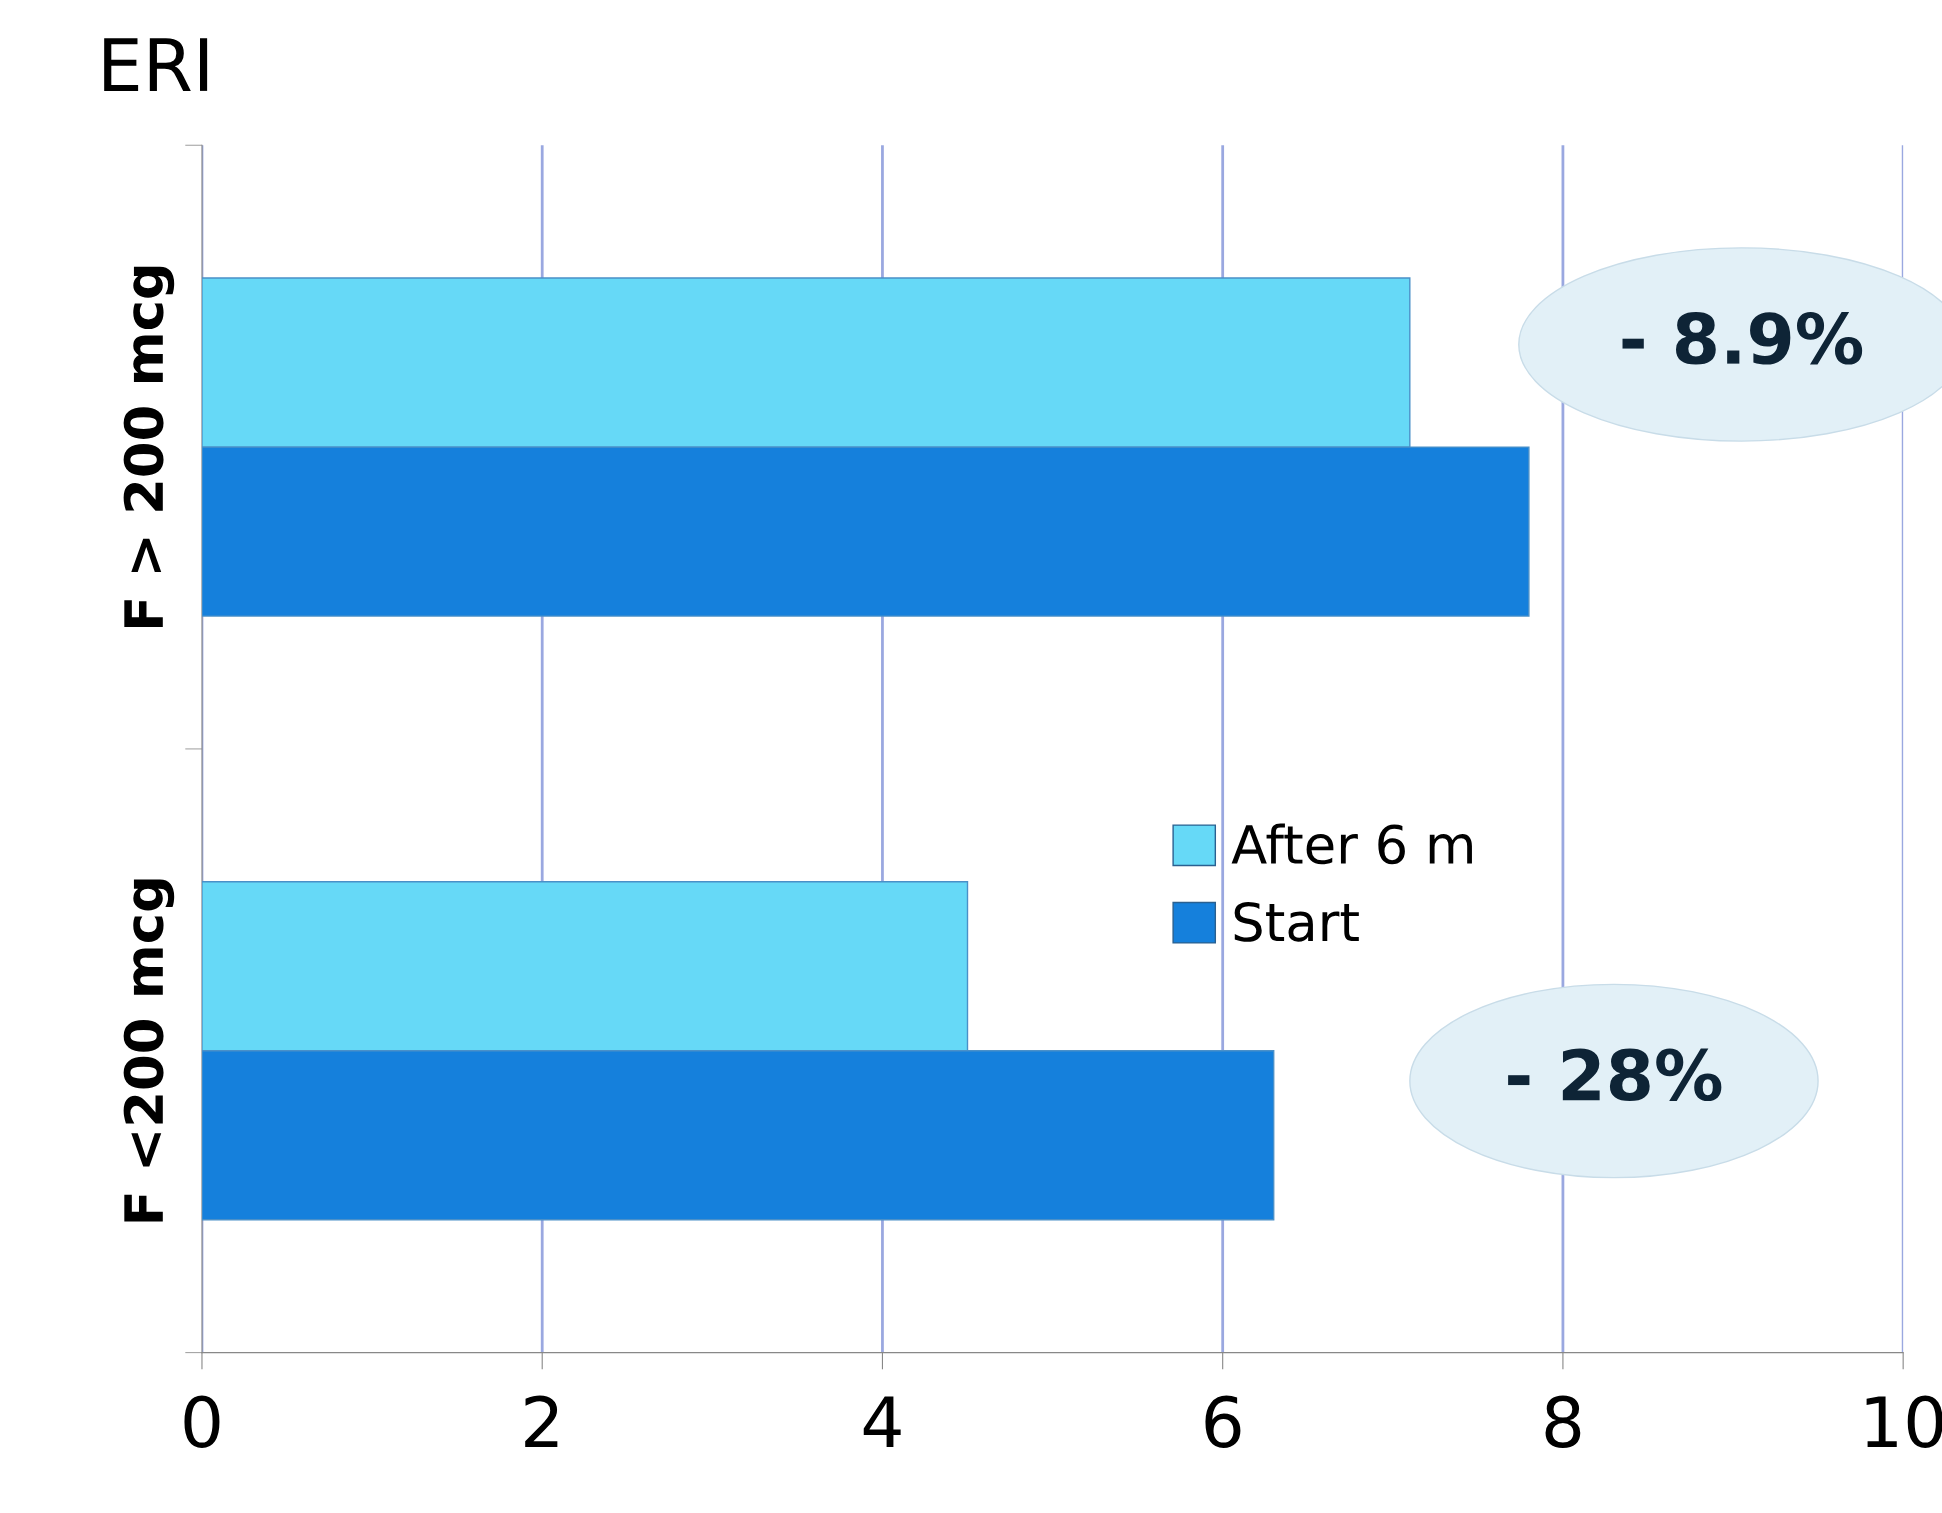 This screenshot has height=1513, width=1942. Describe the element at coordinates (882, 1422) in the screenshot. I see `x-tick-label: 4` at that location.